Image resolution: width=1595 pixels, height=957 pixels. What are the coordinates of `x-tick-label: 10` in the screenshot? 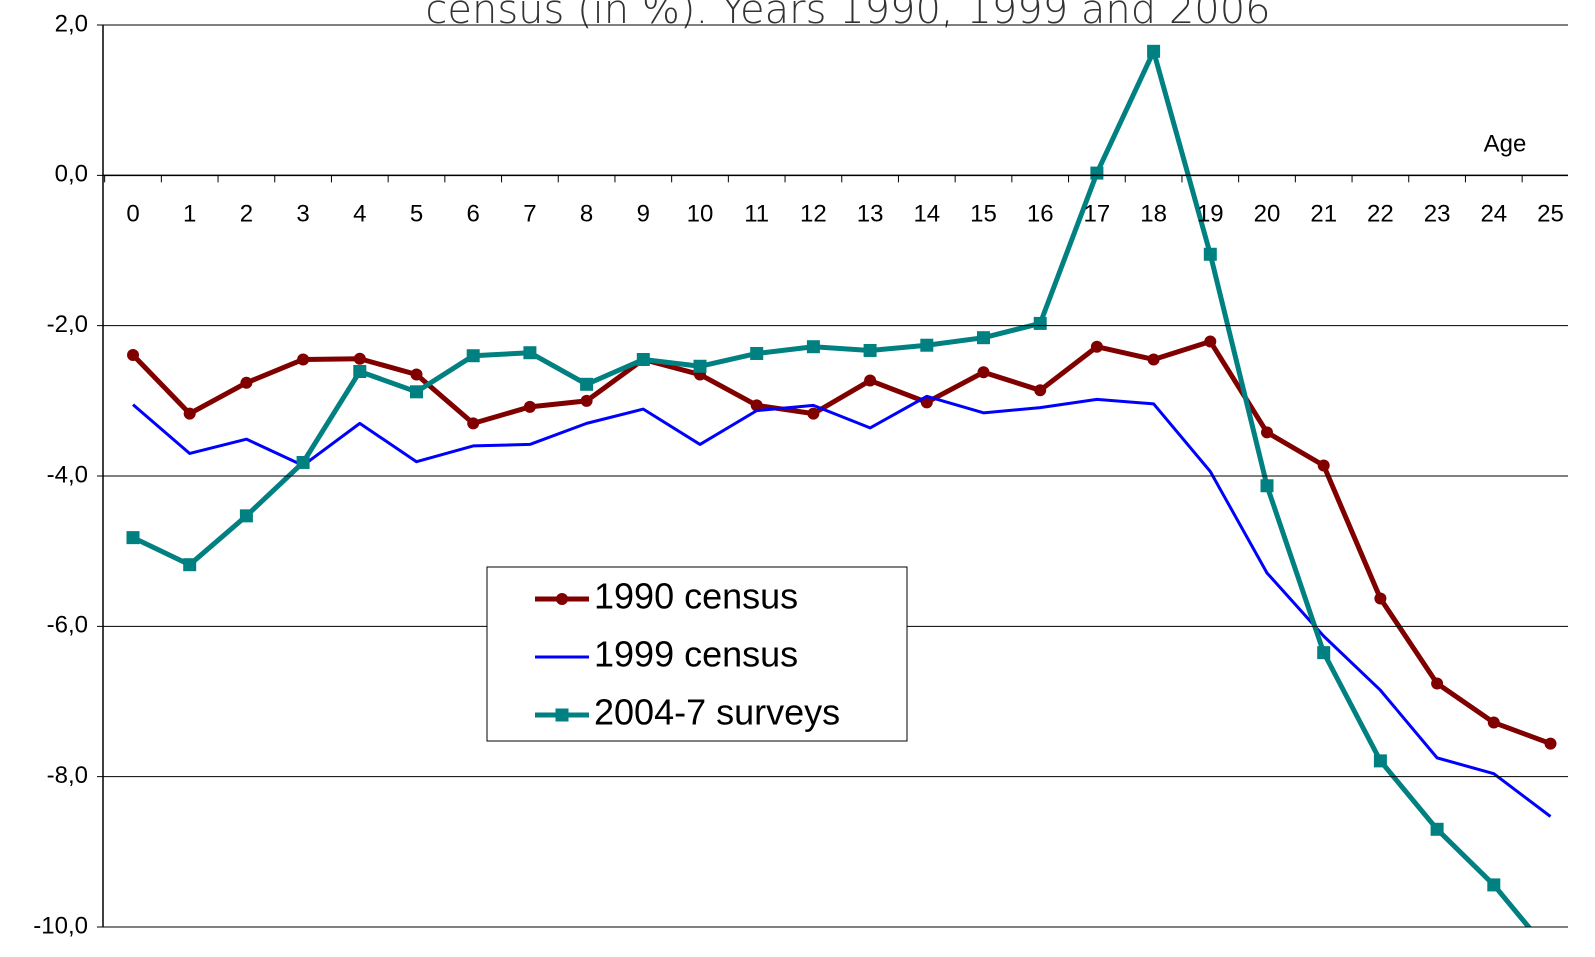 It's located at (700, 214).